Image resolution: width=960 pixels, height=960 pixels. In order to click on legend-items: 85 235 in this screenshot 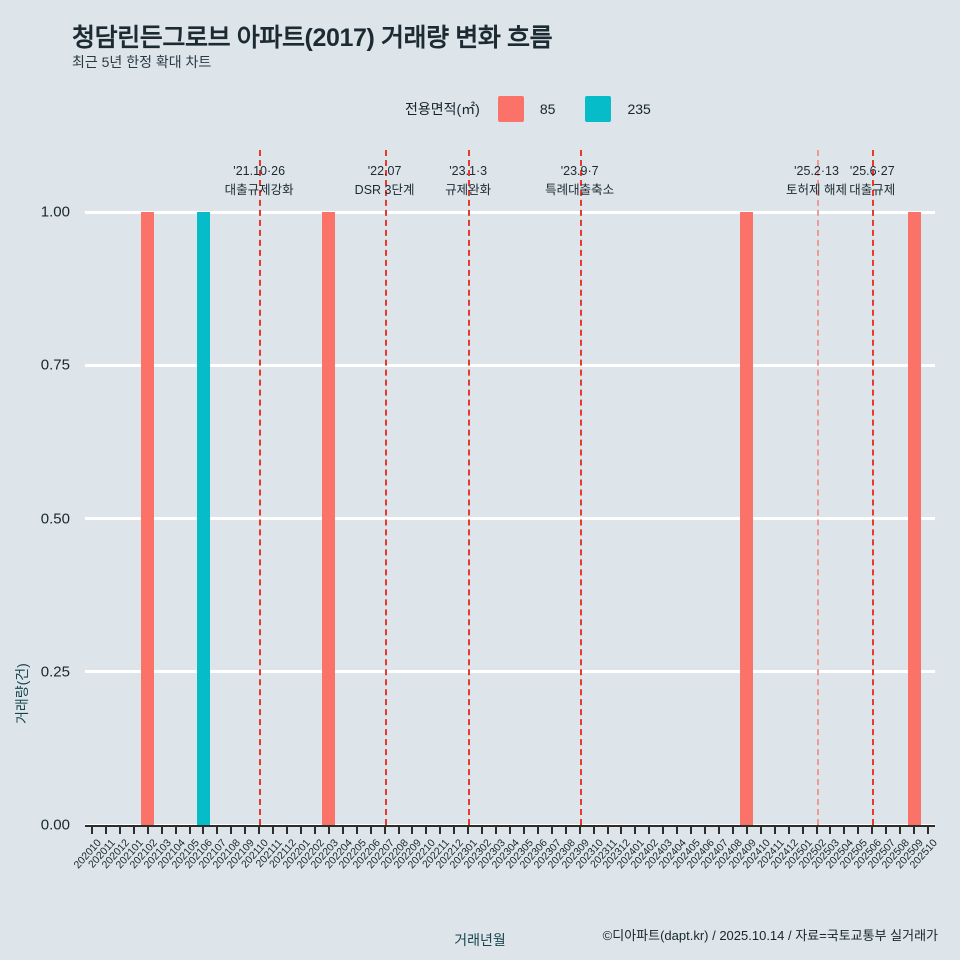, I will do `click(589, 109)`.